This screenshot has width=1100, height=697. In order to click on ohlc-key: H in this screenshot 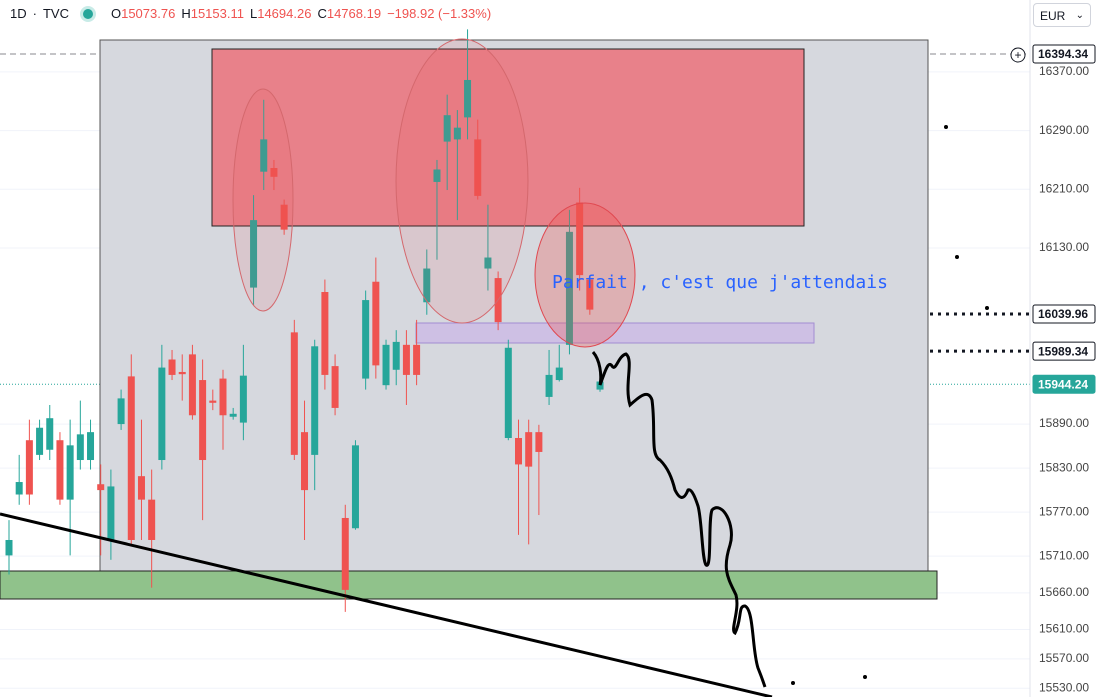, I will do `click(186, 13)`.